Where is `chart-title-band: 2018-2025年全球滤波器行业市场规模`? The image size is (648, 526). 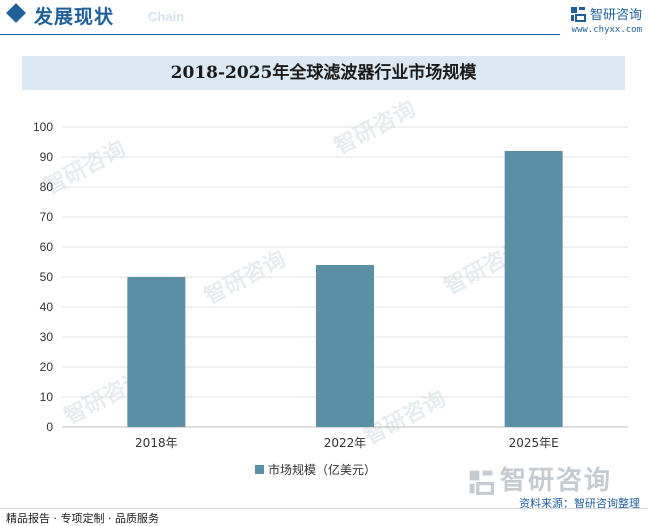 chart-title-band: 2018-2025年全球滤波器行业市场规模 is located at coordinates (323, 73).